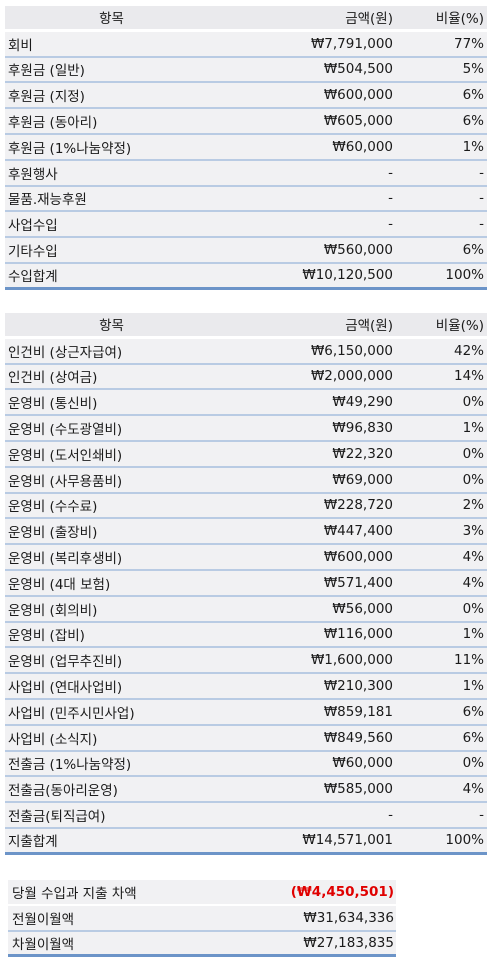  I want to click on expense-item: 전출금(동아리운영), so click(63, 791).